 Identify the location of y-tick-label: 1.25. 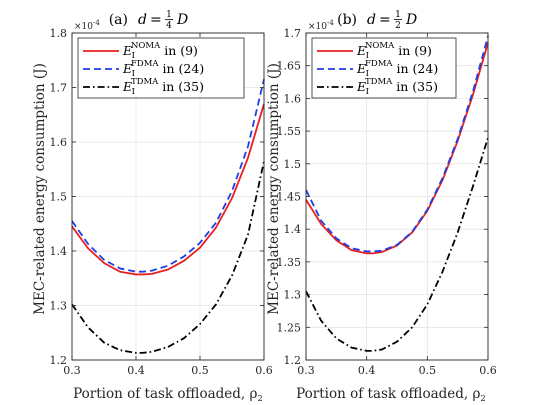
(289, 327).